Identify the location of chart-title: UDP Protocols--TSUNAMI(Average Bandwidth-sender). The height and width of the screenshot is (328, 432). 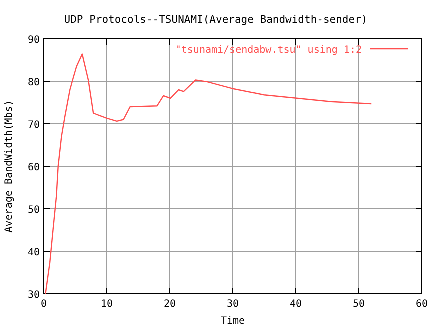
(216, 20).